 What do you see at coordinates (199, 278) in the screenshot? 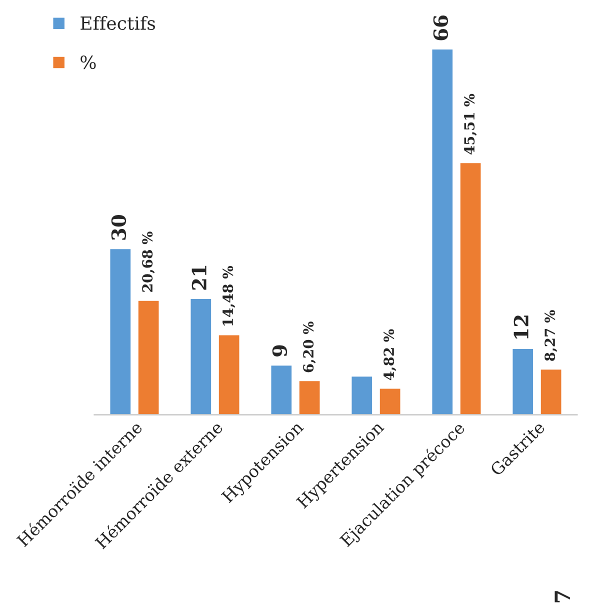
I see `data-label: 21` at bounding box center [199, 278].